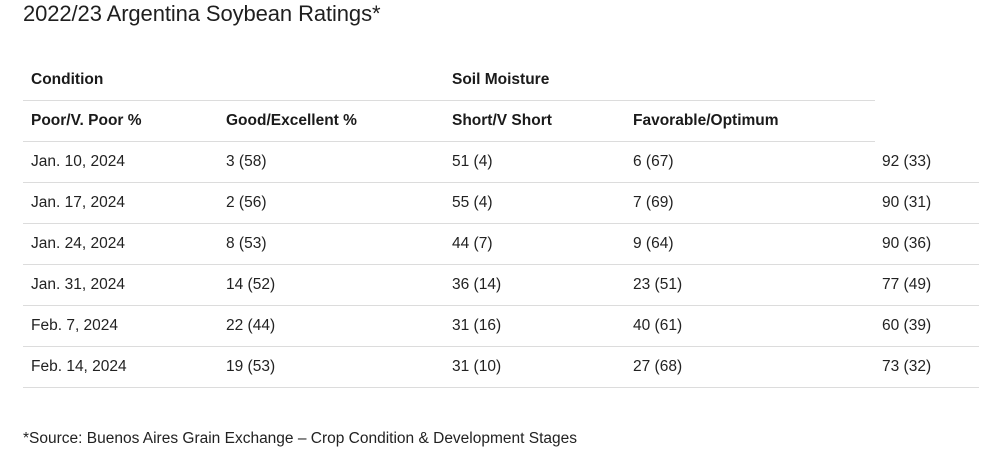 The width and height of the screenshot is (1001, 456). What do you see at coordinates (501, 244) in the screenshot?
I see `table-row: Jan. 24, 2024 8 (53) 44 (7) 9 (64) 90 (36)` at bounding box center [501, 244].